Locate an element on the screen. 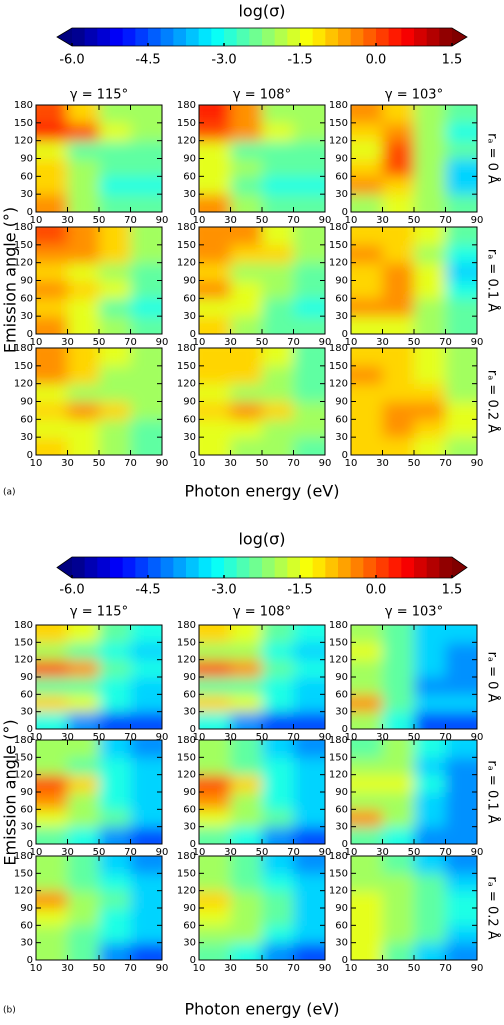 This screenshot has width=504, height=1025. colorbar-tick-label: -6.0 is located at coordinates (71, 590).